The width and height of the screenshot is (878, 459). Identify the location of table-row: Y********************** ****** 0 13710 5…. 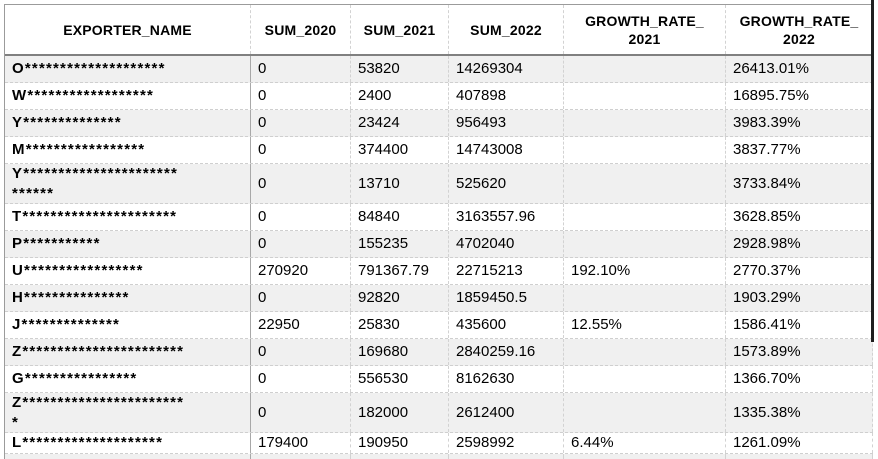
(439, 184).